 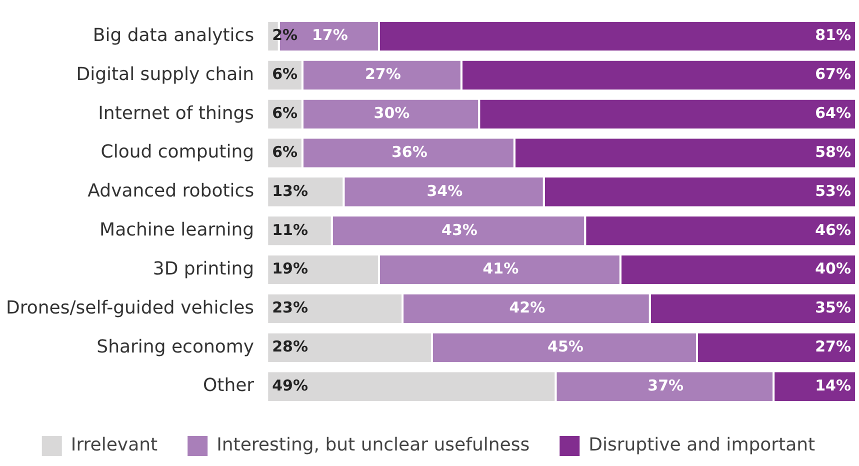 What do you see at coordinates (833, 229) in the screenshot?
I see `data-label: 46%` at bounding box center [833, 229].